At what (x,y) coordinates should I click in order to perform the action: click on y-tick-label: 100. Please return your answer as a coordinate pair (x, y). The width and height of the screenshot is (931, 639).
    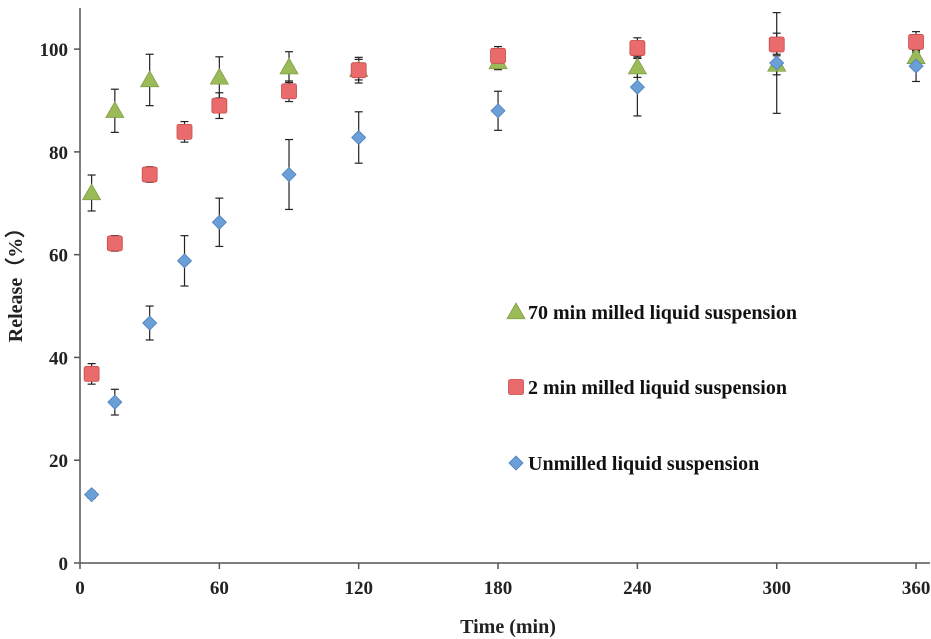
    Looking at the image, I should click on (54, 50).